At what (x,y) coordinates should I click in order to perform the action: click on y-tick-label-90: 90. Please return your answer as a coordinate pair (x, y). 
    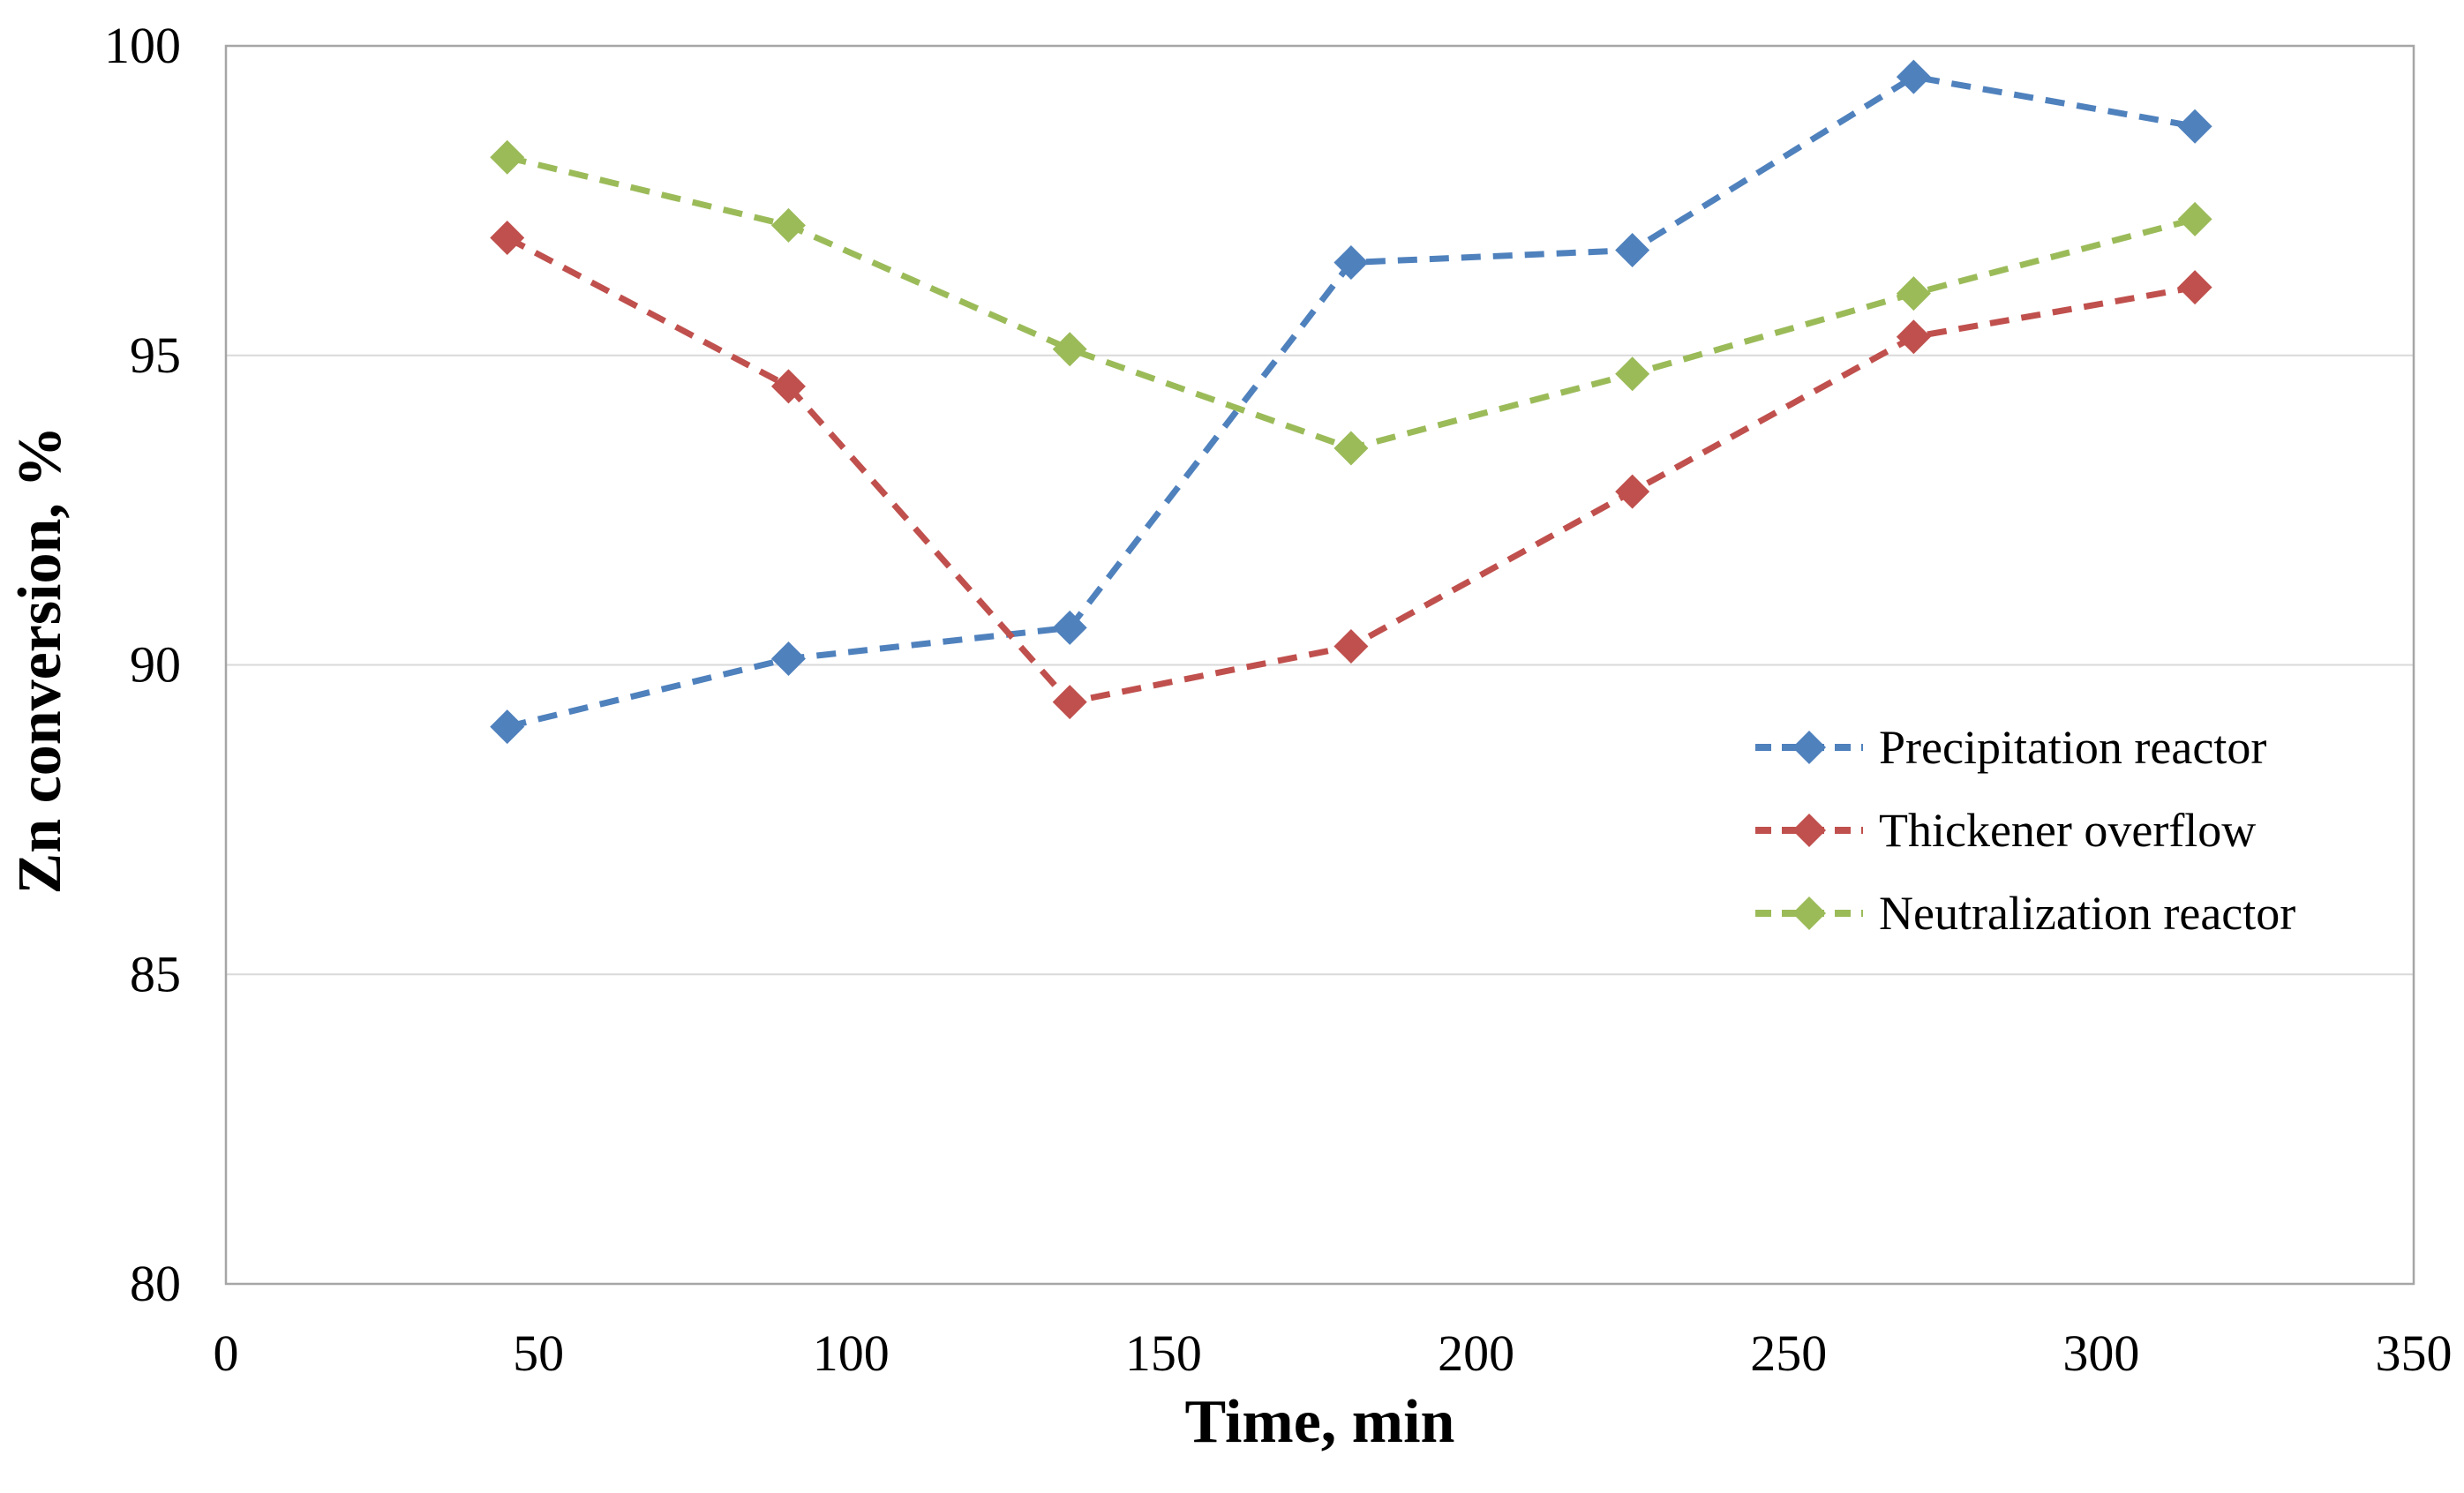
    Looking at the image, I should click on (155, 665).